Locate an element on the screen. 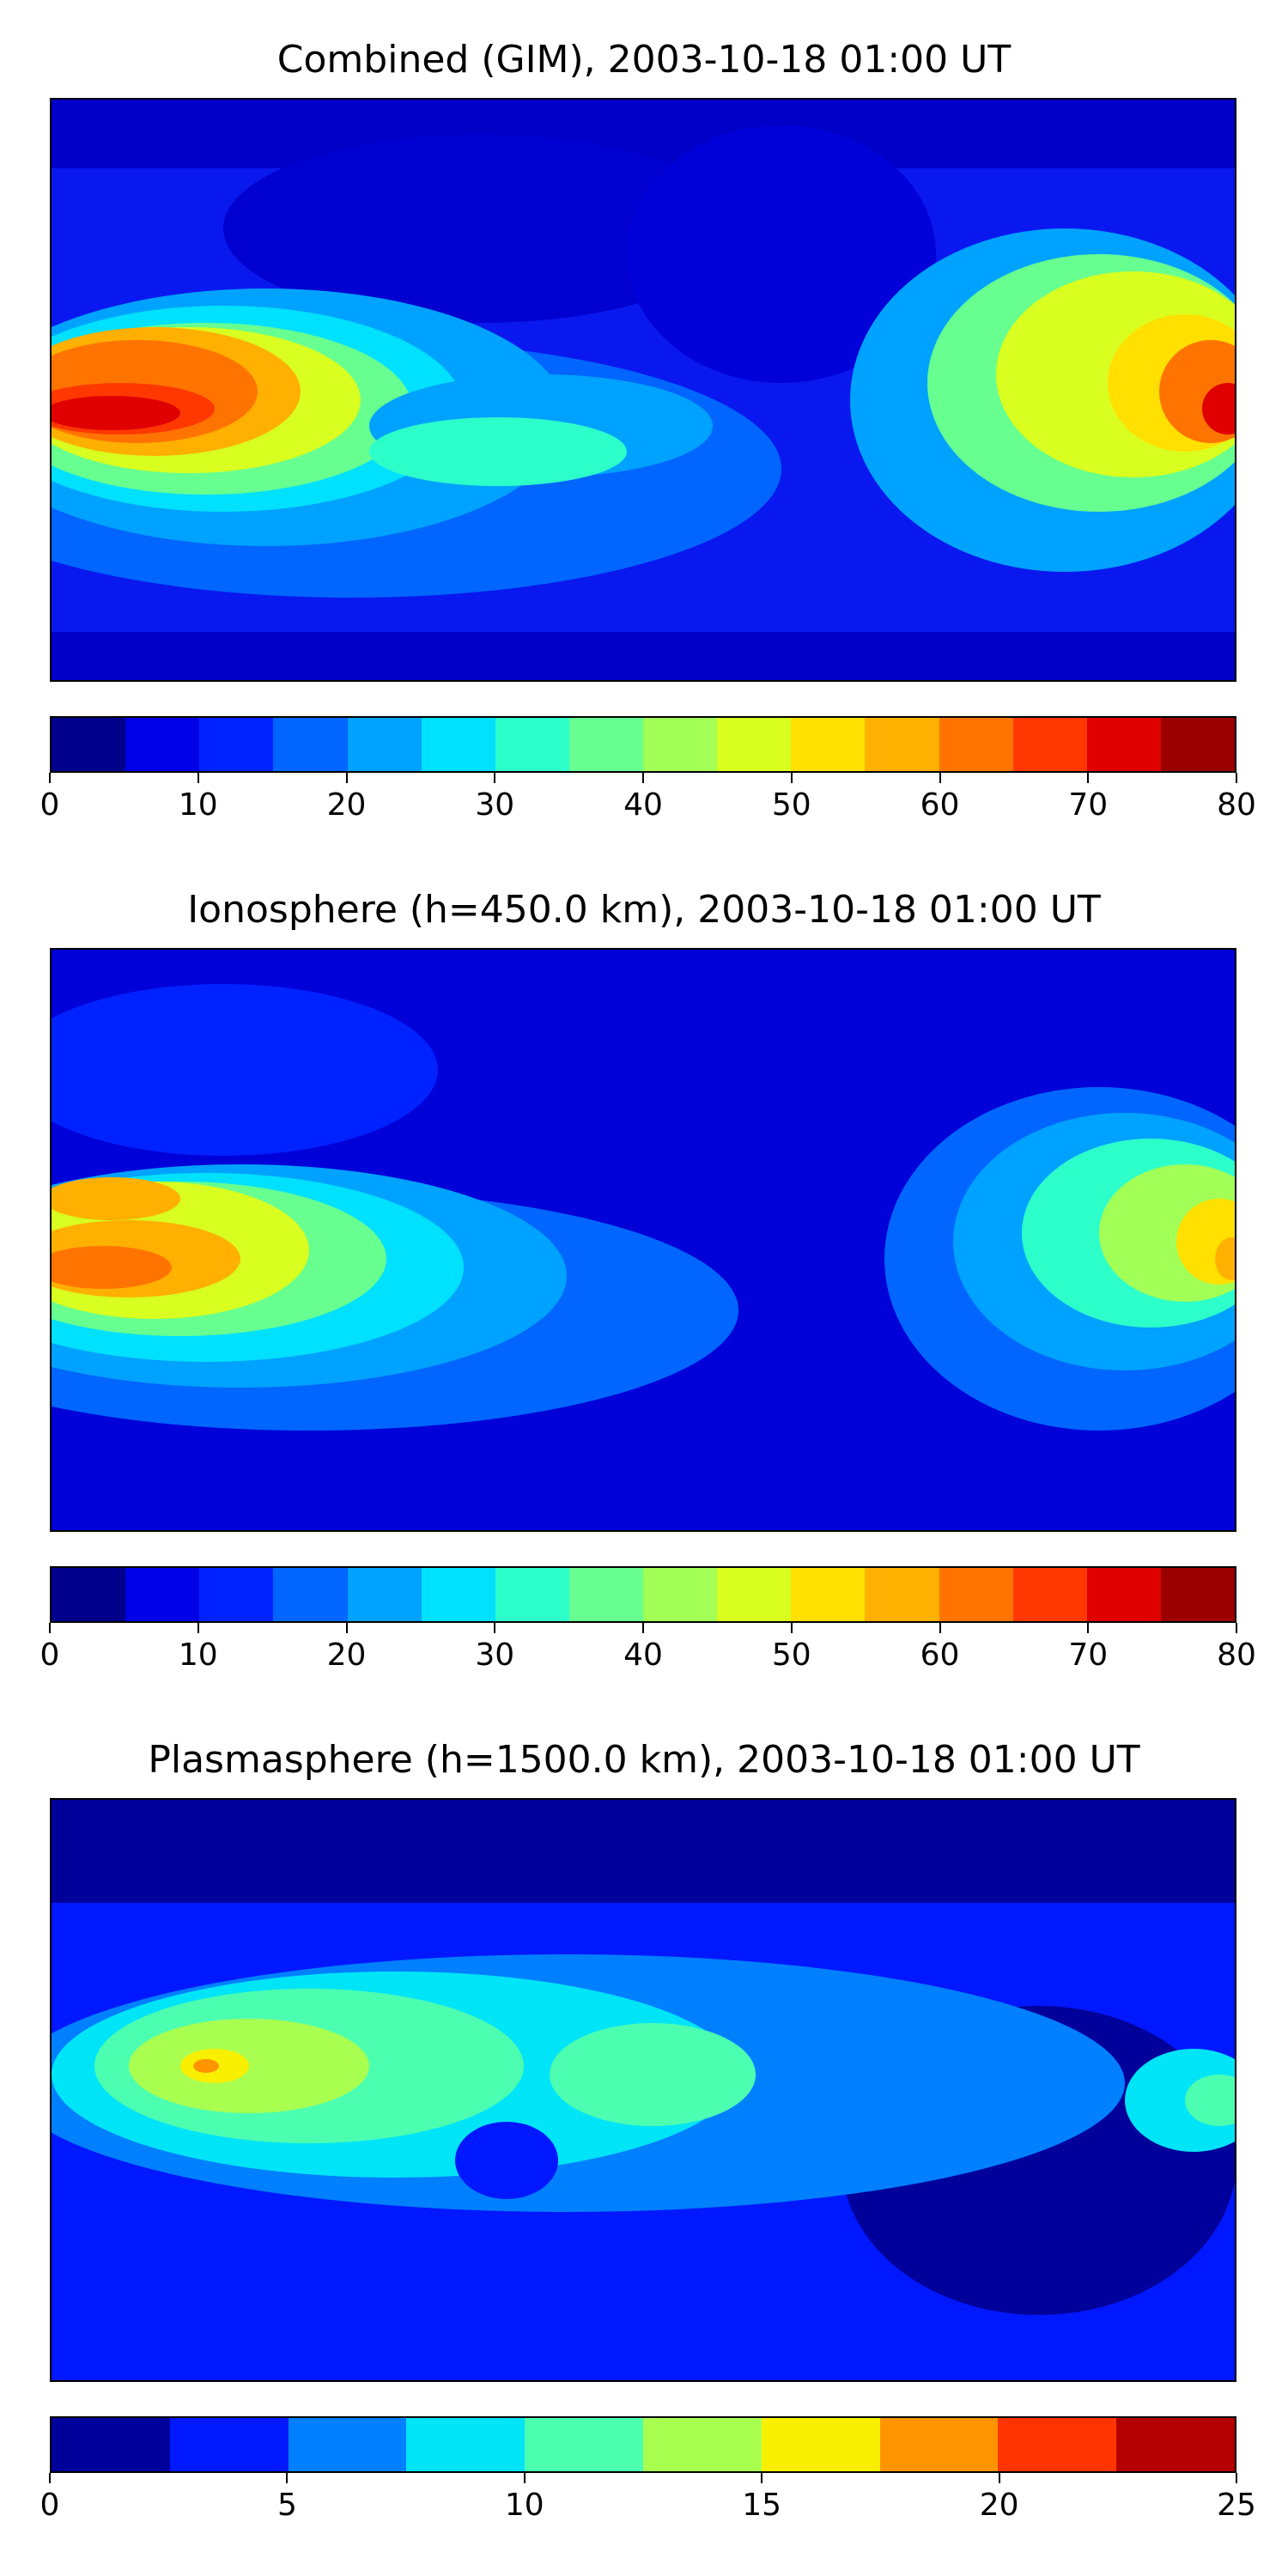 This screenshot has height=2576, width=1288. panel-3-colorbar-ticks: 0 5 10 15 20 25 is located at coordinates (648, 2499).